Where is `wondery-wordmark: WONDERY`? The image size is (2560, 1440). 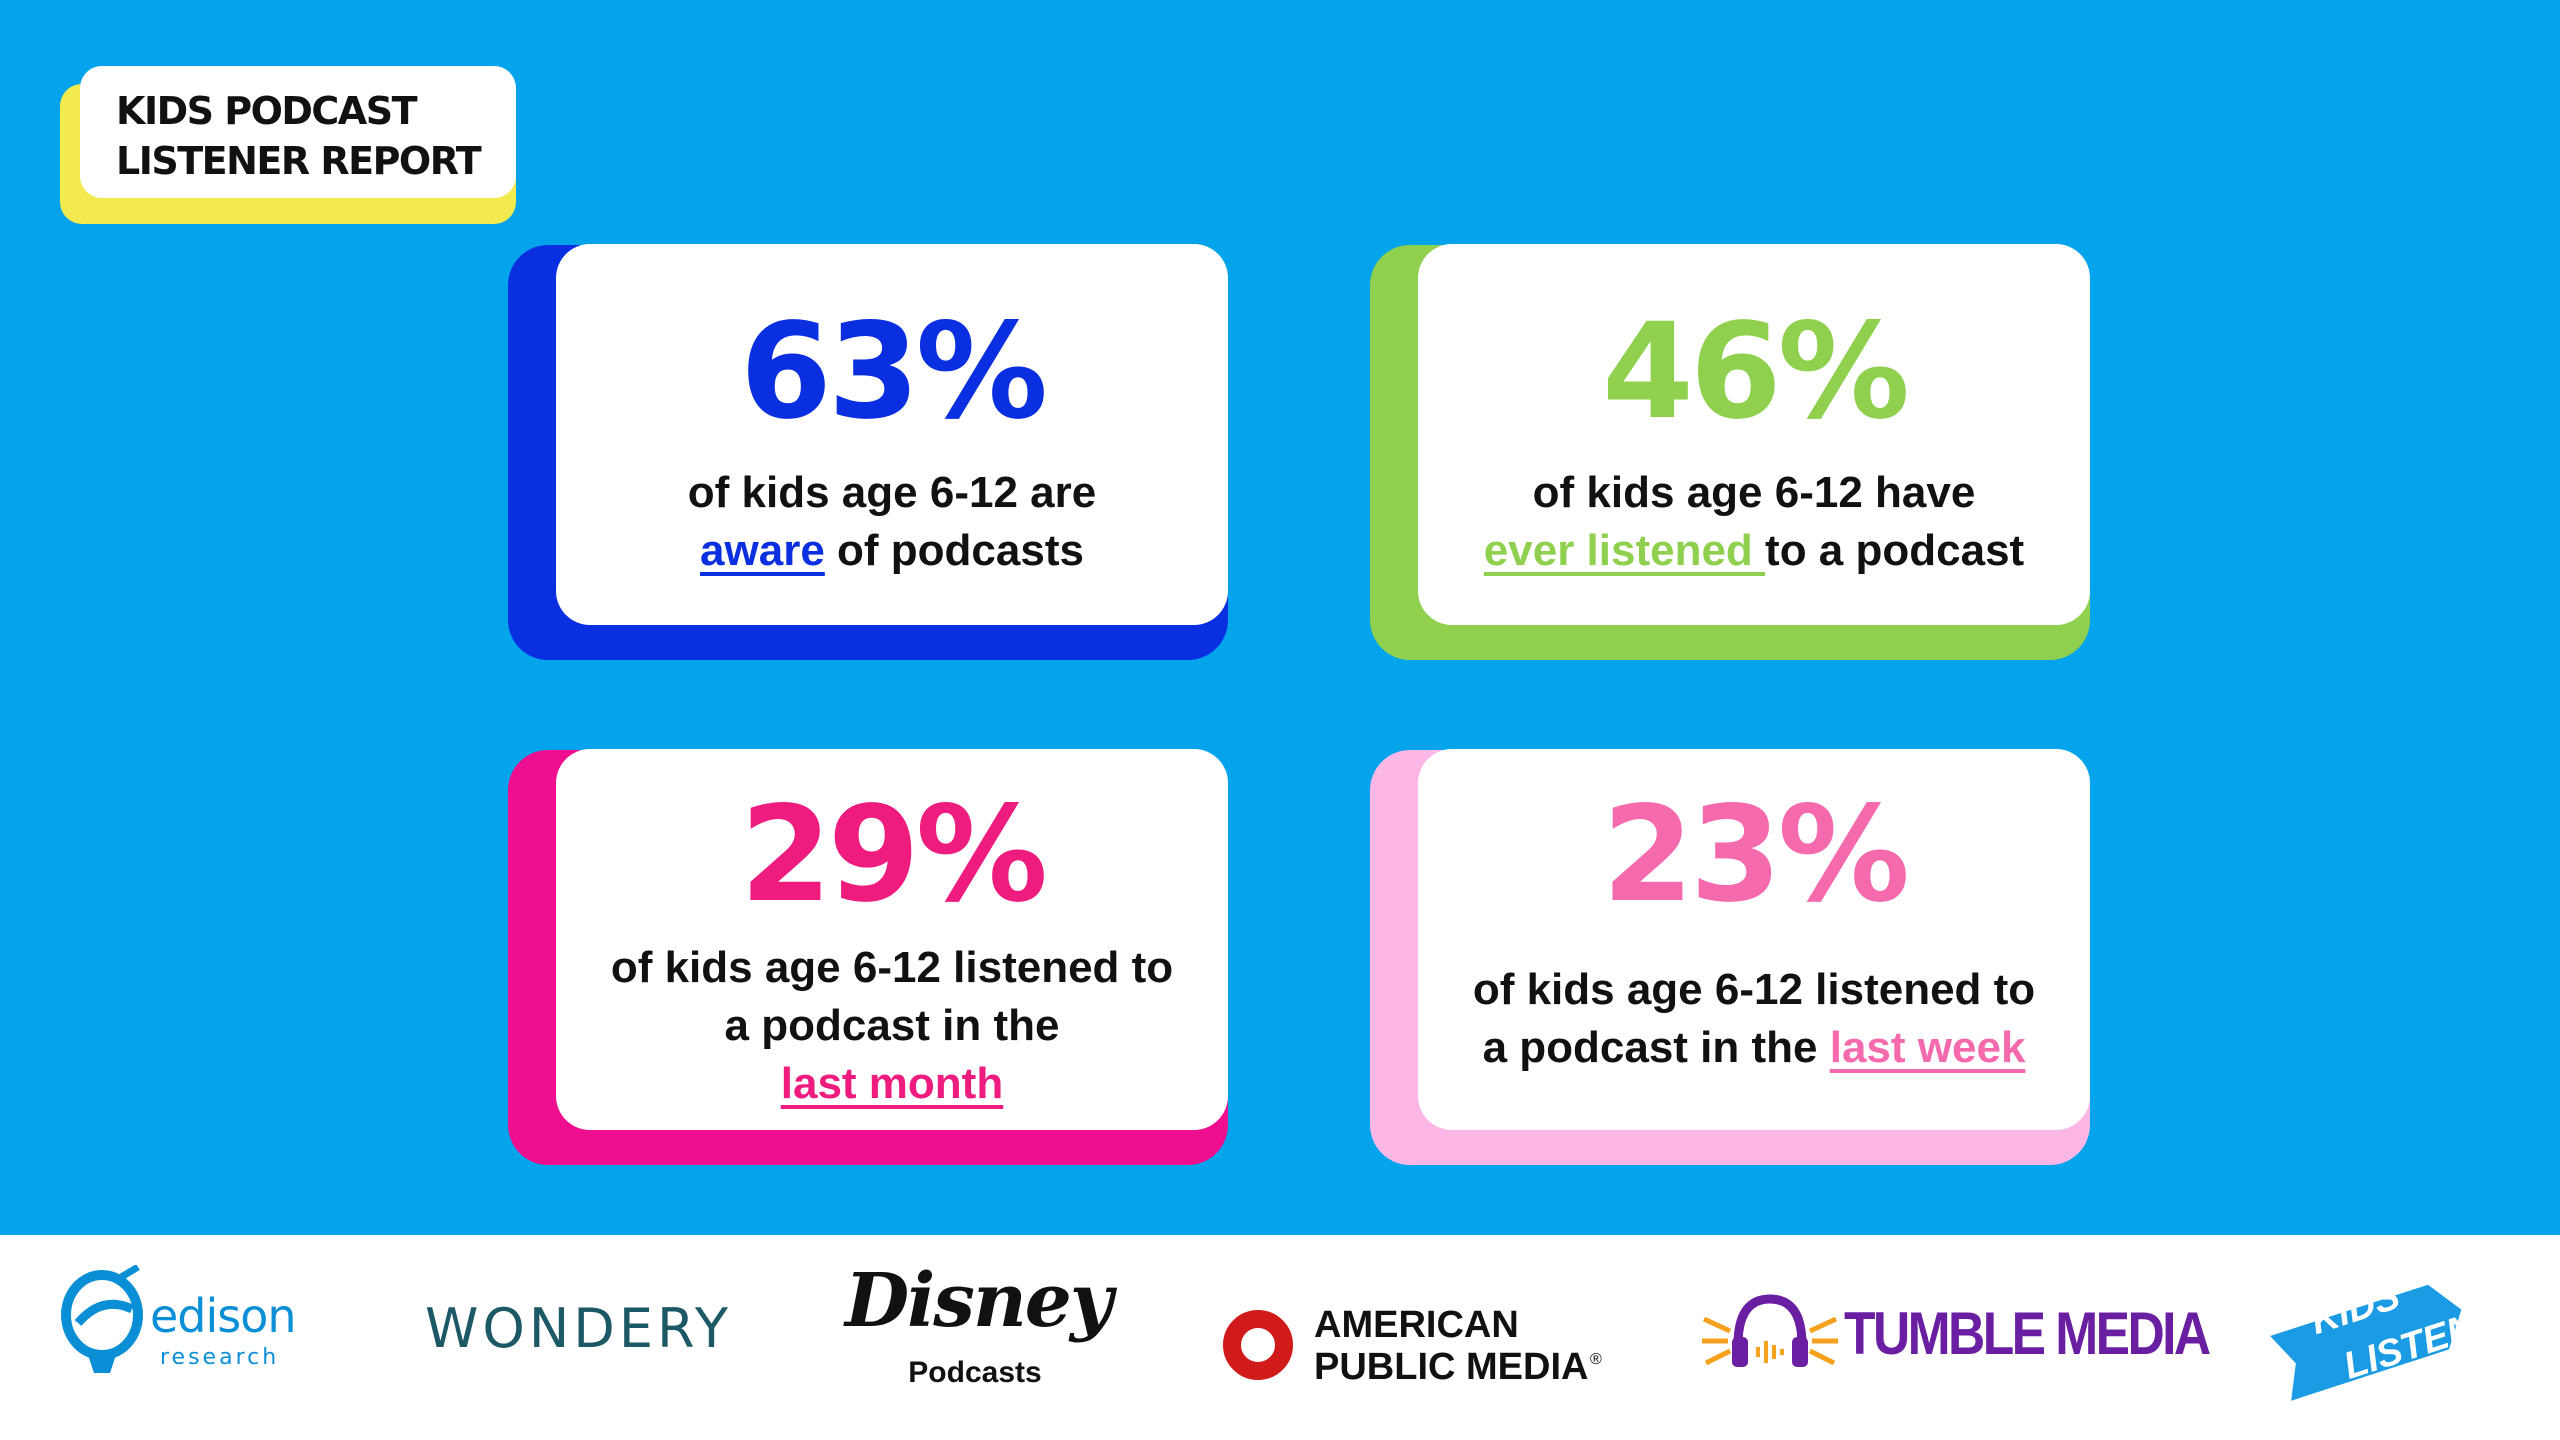 wondery-wordmark: WONDERY is located at coordinates (579, 1328).